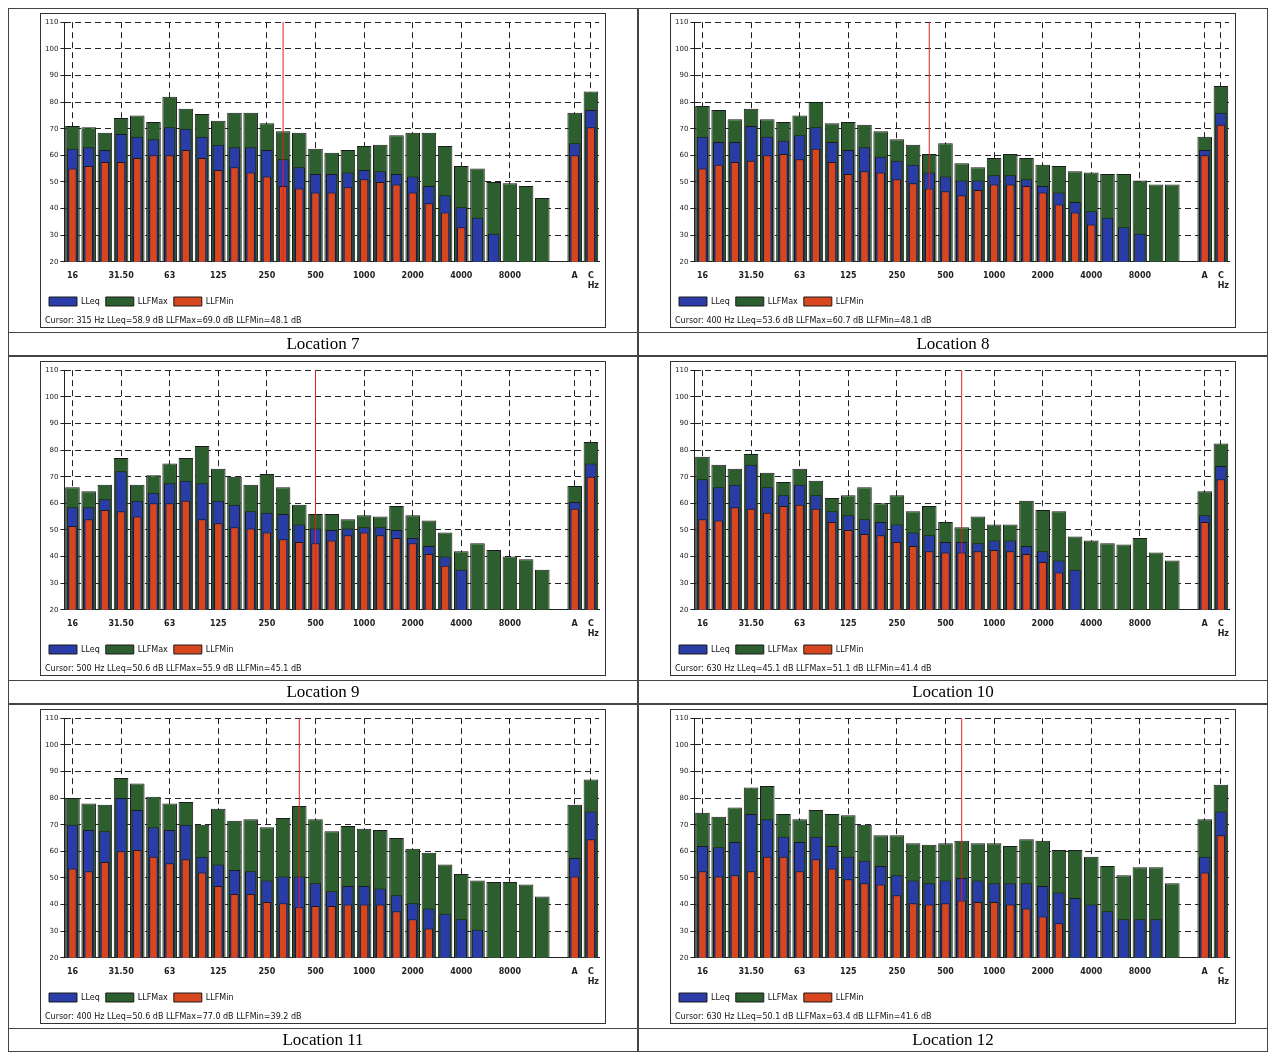  What do you see at coordinates (803, 1016) in the screenshot?
I see `text: Cursor: 630 Hz LLeq=50.1 dB LLFMax=63.4 dB LLFMin=41.6 dB` at bounding box center [803, 1016].